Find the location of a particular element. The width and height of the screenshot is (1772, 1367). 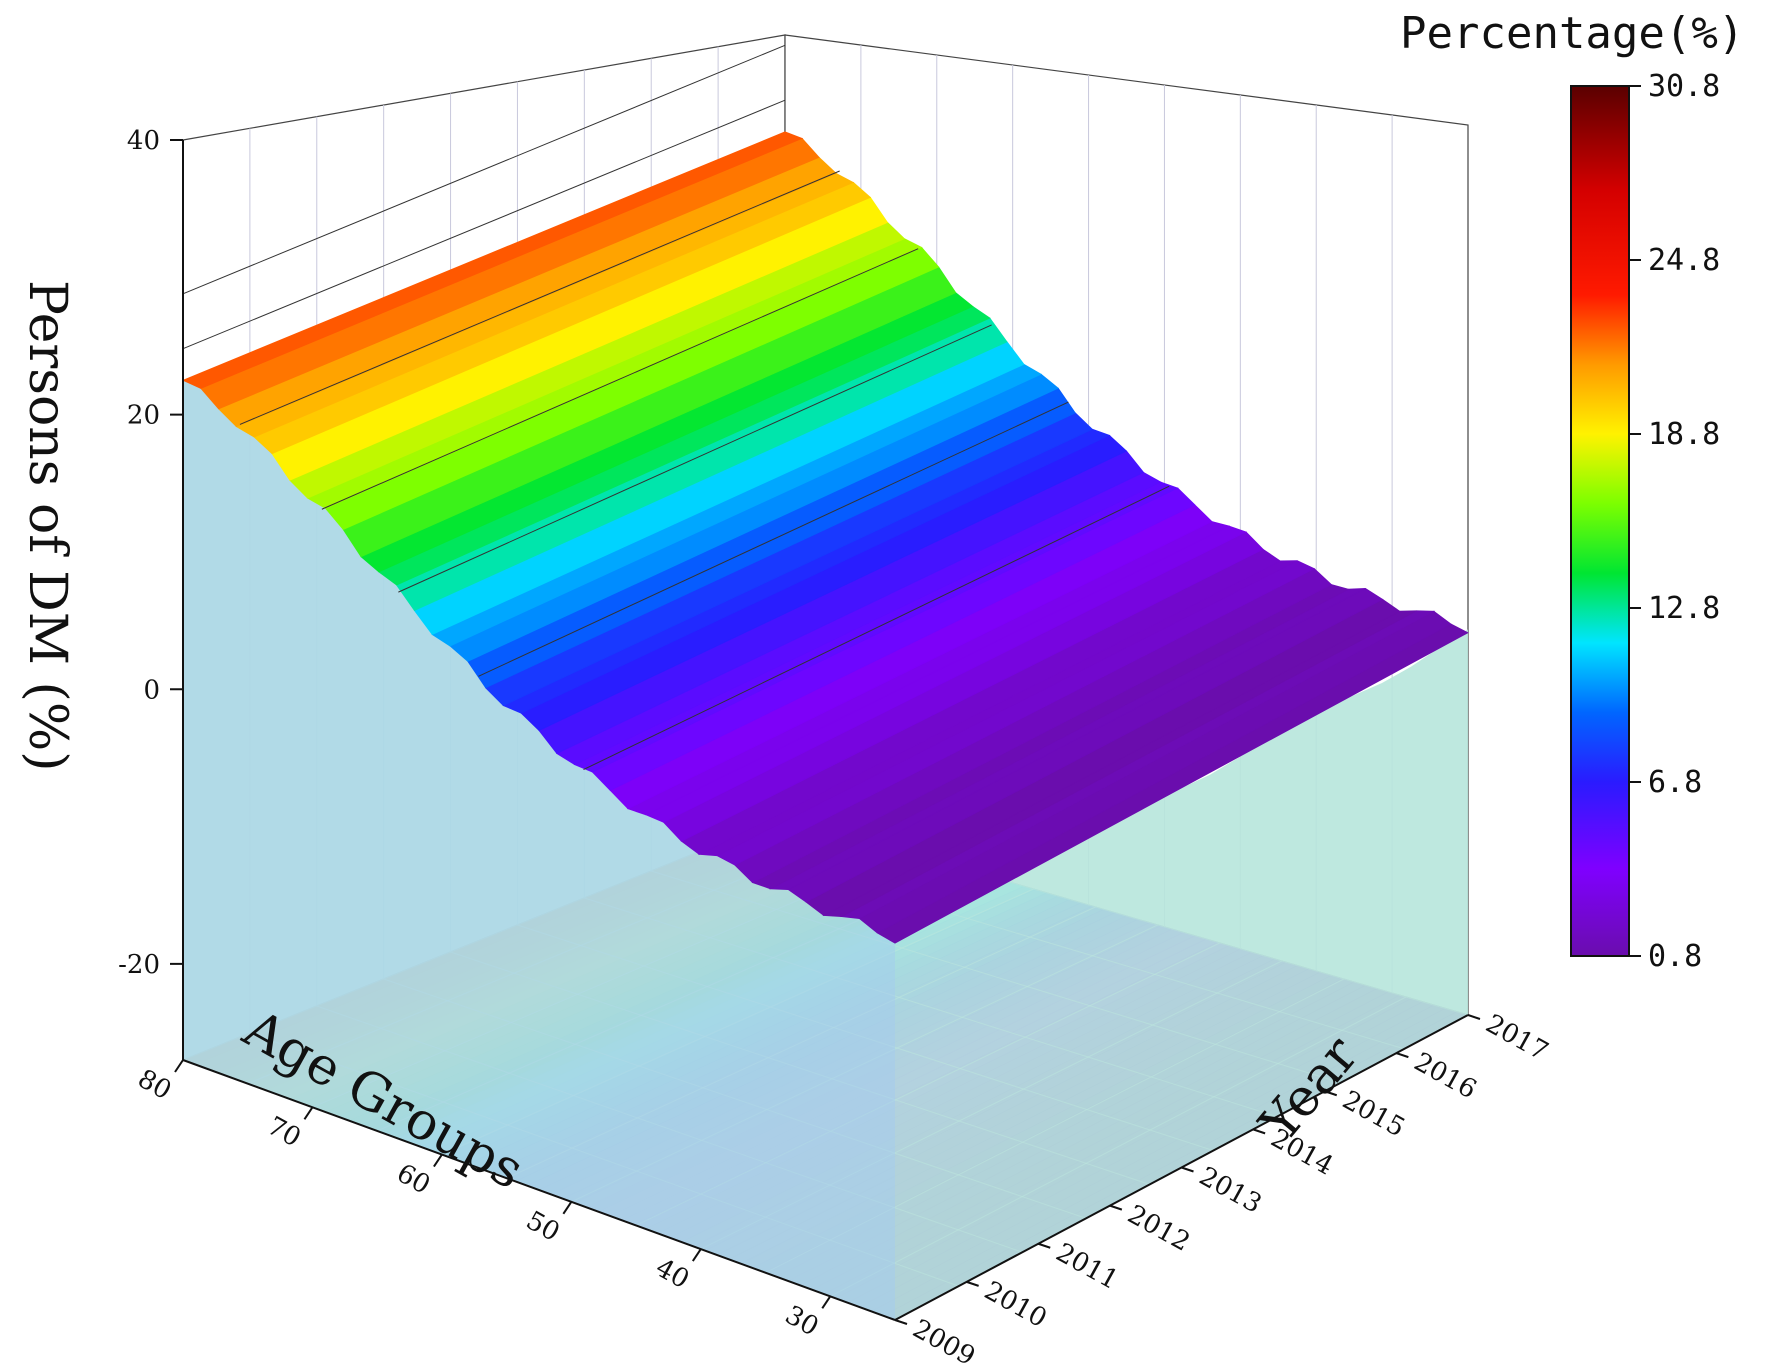

x-tick-label: 40 is located at coordinates (671, 1274).